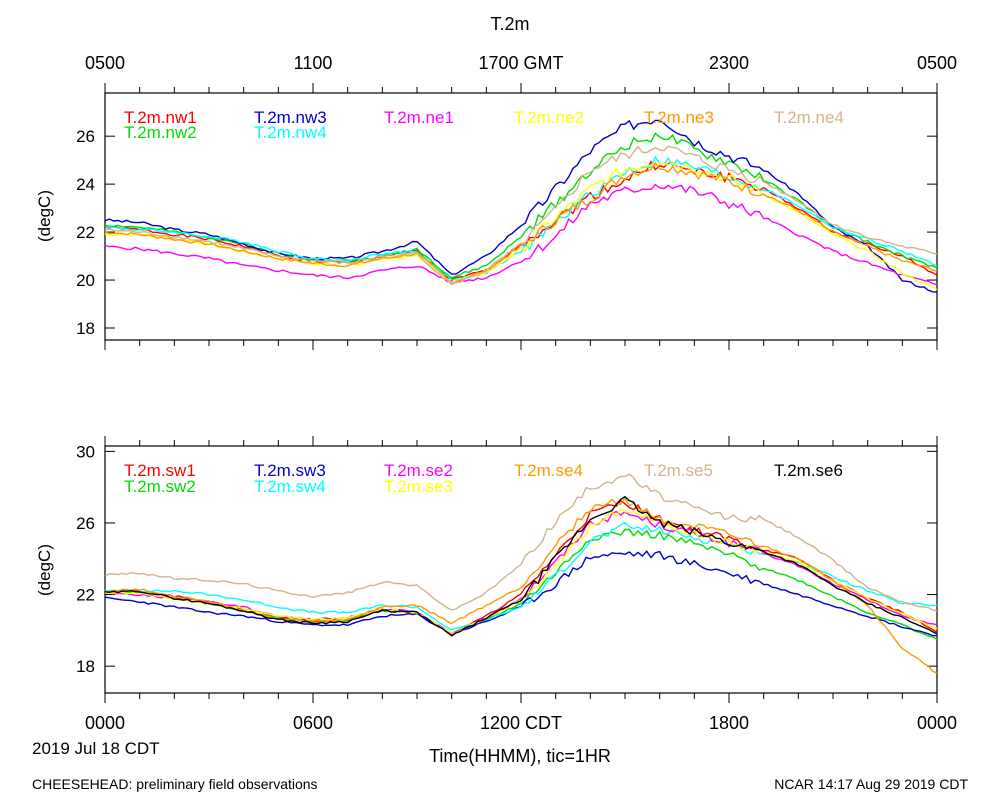  I want to click on legend-entry: T.2m.se5, so click(678, 470).